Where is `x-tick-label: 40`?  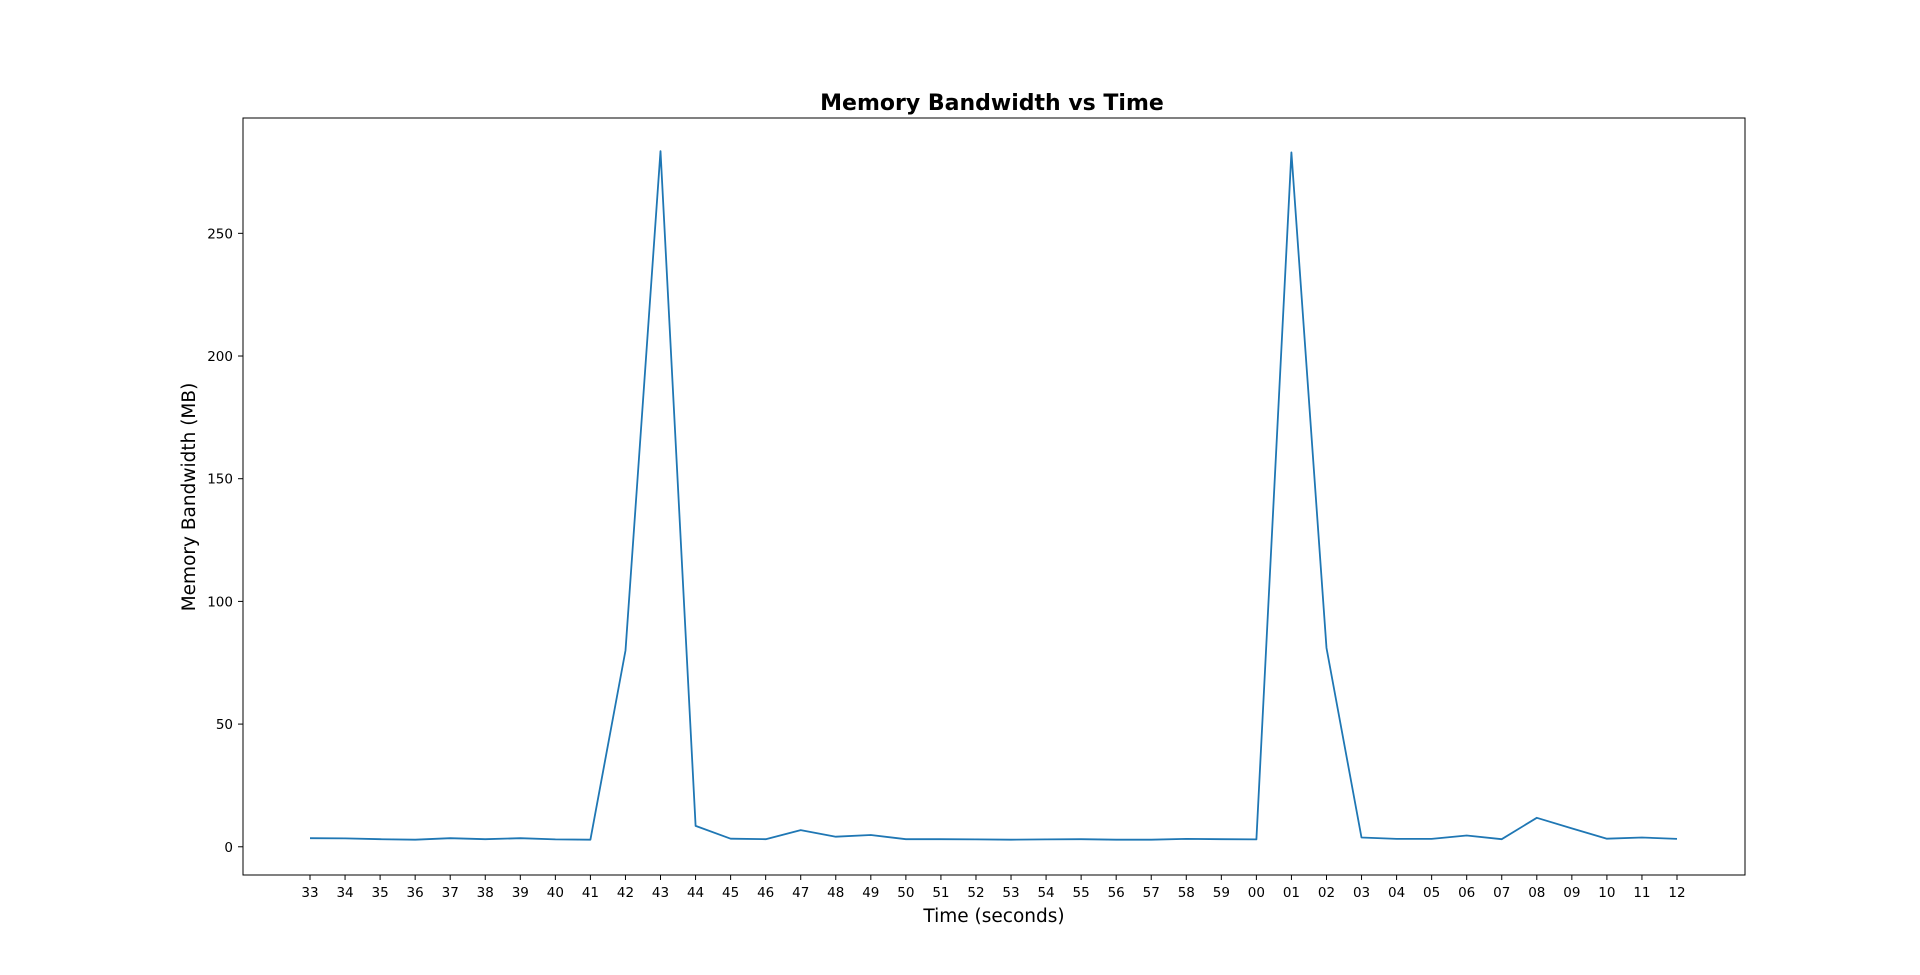
x-tick-label: 40 is located at coordinates (555, 893).